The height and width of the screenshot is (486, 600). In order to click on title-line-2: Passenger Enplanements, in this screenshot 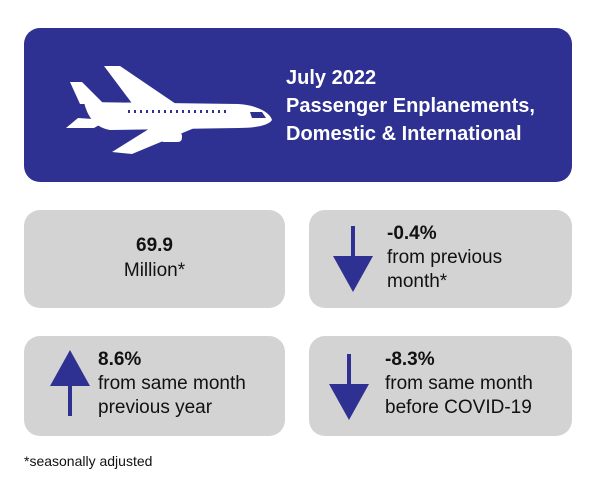, I will do `click(410, 106)`.